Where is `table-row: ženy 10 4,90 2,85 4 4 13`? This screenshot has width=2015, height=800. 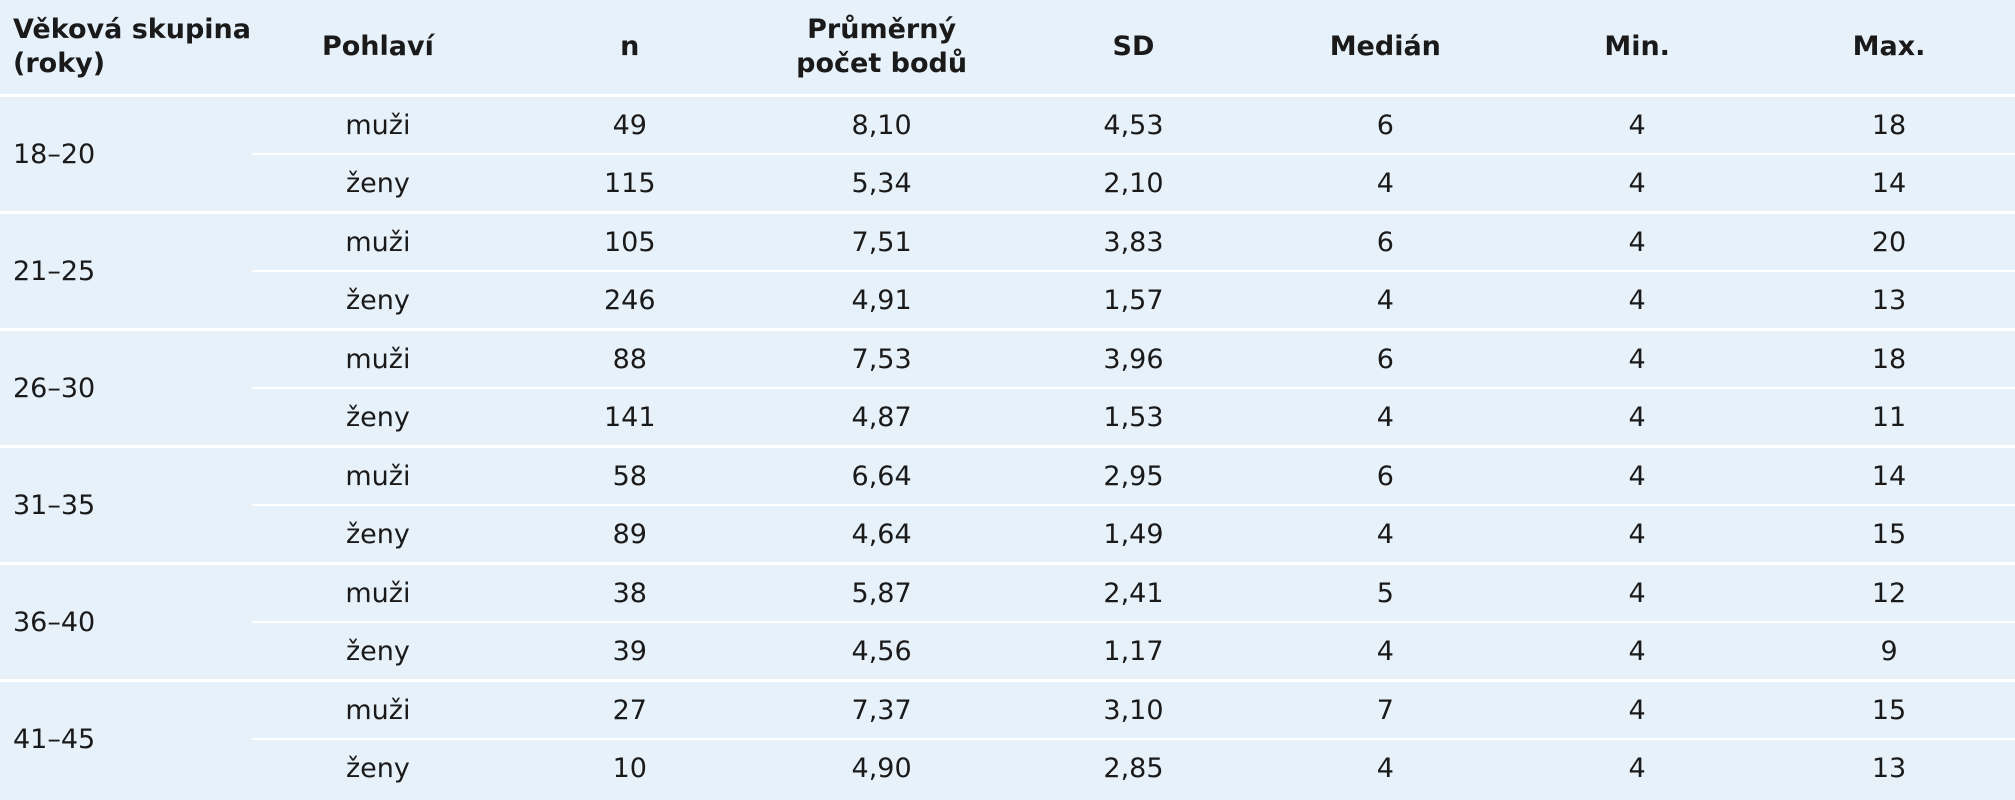
table-row: ženy 10 4,90 2,85 4 4 13 is located at coordinates (1007, 767).